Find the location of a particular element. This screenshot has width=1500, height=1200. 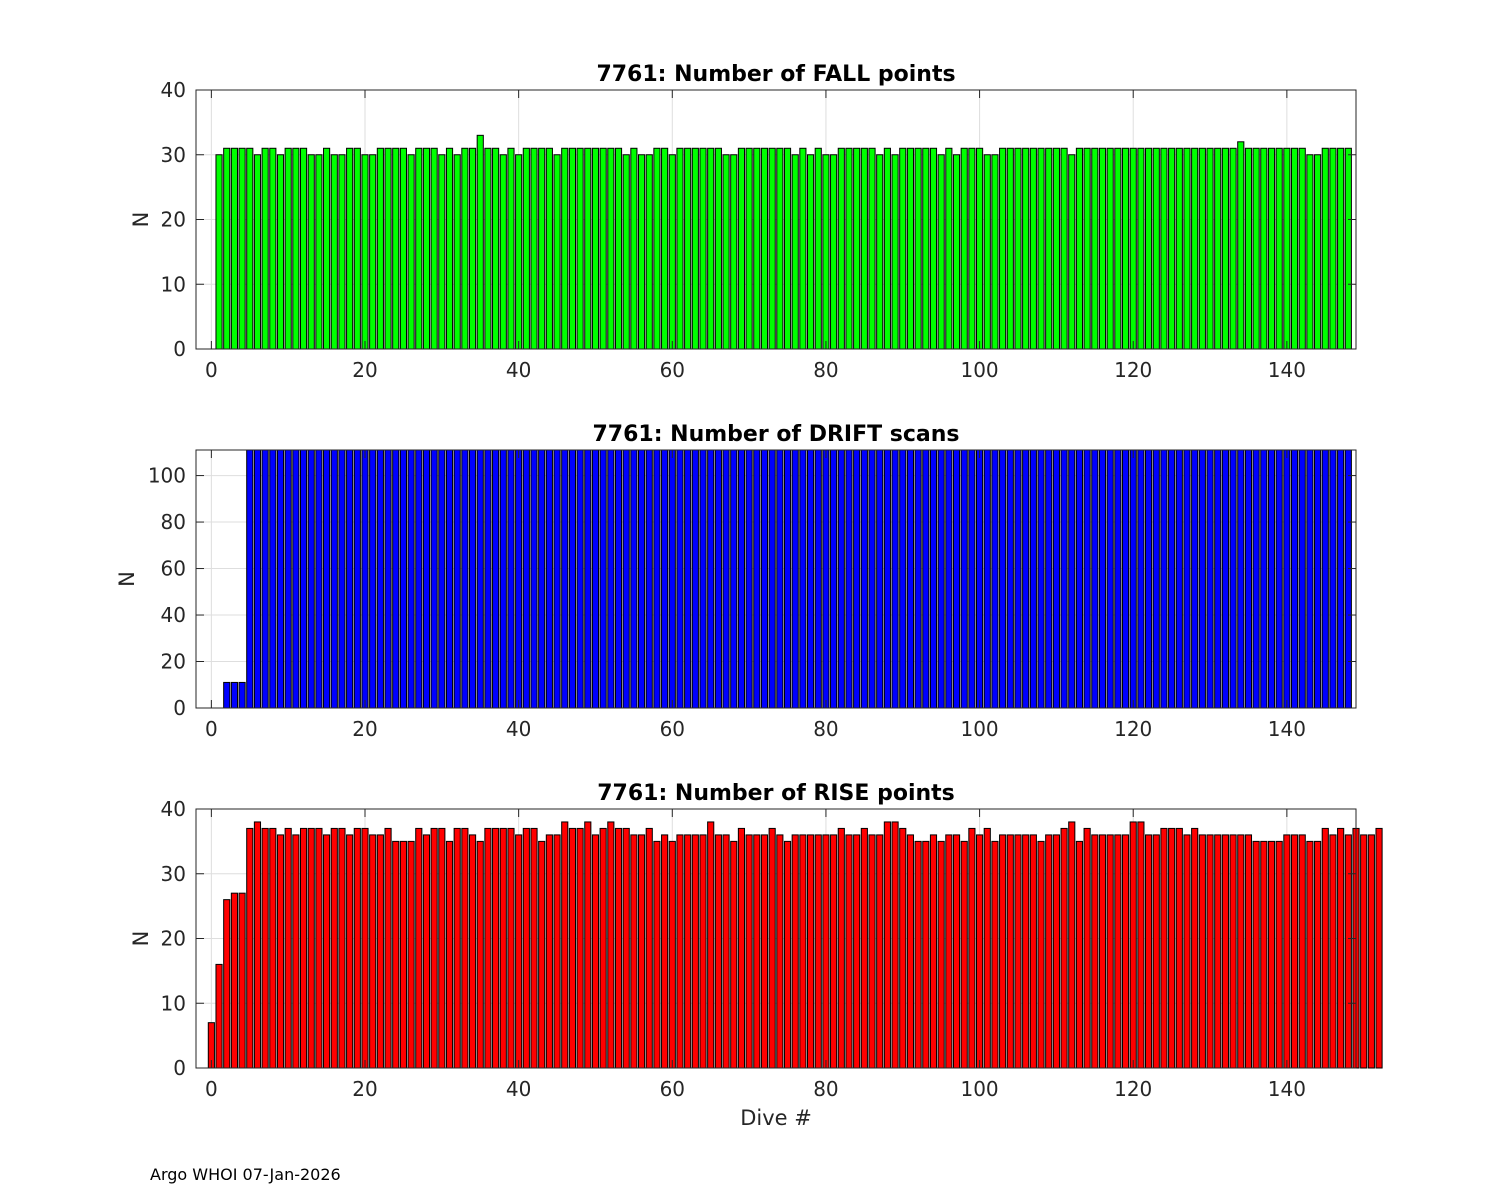

drift-xtick-label: 80 is located at coordinates (825, 729).